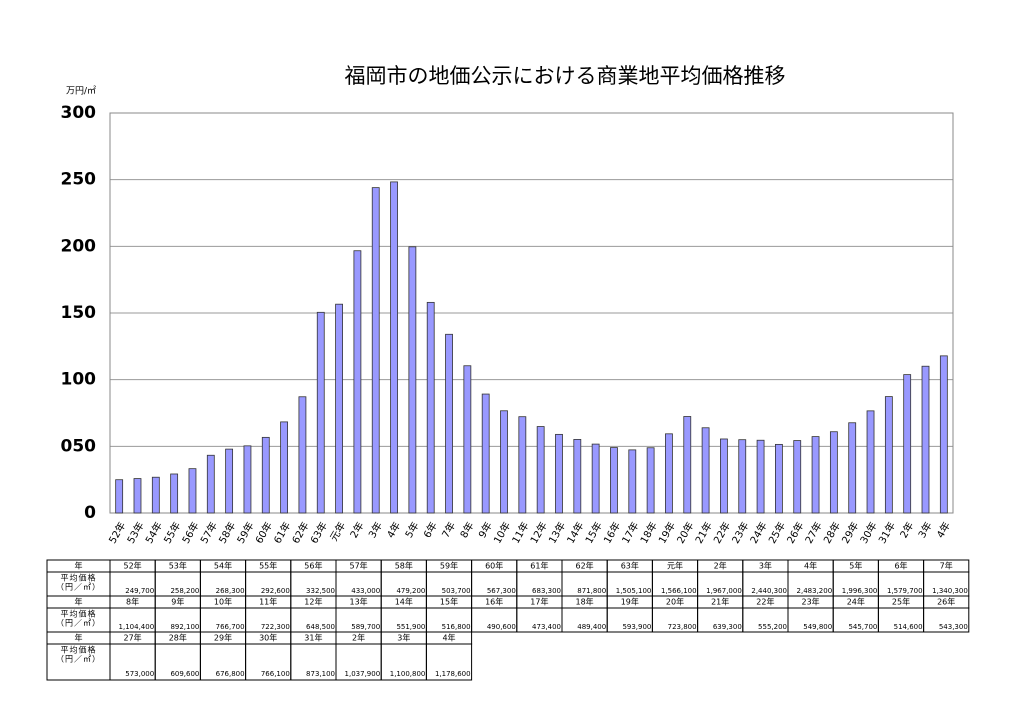 This screenshot has width=1024, height=718. Describe the element at coordinates (133, 566) in the screenshot. I see `table-year: 52年` at that location.